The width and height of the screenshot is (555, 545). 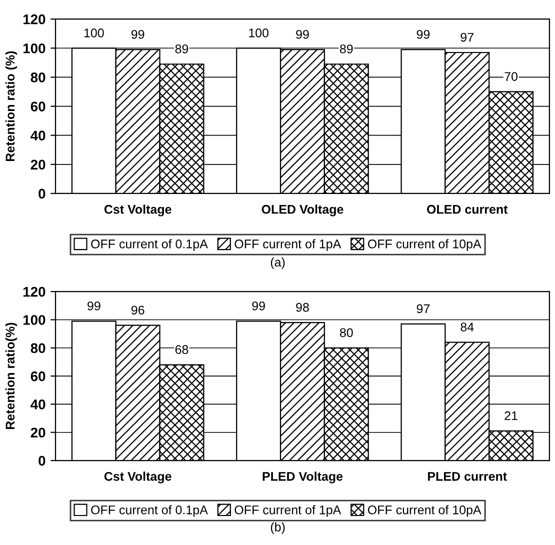 What do you see at coordinates (277, 528) in the screenshot?
I see `text: (b)` at bounding box center [277, 528].